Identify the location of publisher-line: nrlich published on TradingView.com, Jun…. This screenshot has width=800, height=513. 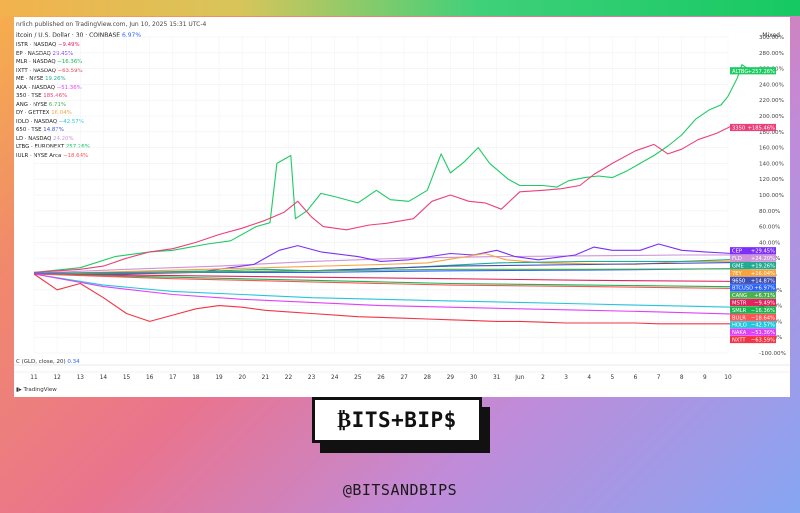
(111, 24).